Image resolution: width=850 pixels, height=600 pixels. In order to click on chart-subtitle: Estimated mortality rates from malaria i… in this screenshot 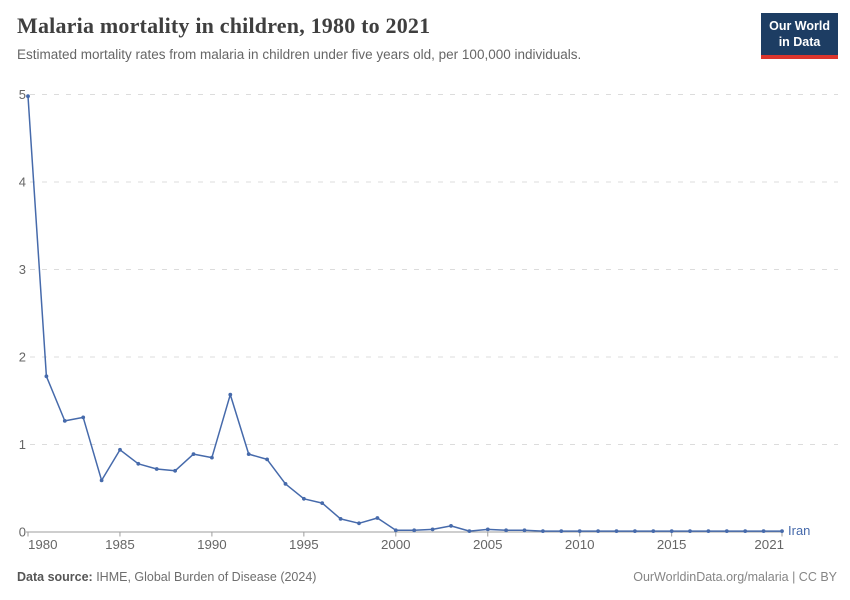, I will do `click(299, 55)`.